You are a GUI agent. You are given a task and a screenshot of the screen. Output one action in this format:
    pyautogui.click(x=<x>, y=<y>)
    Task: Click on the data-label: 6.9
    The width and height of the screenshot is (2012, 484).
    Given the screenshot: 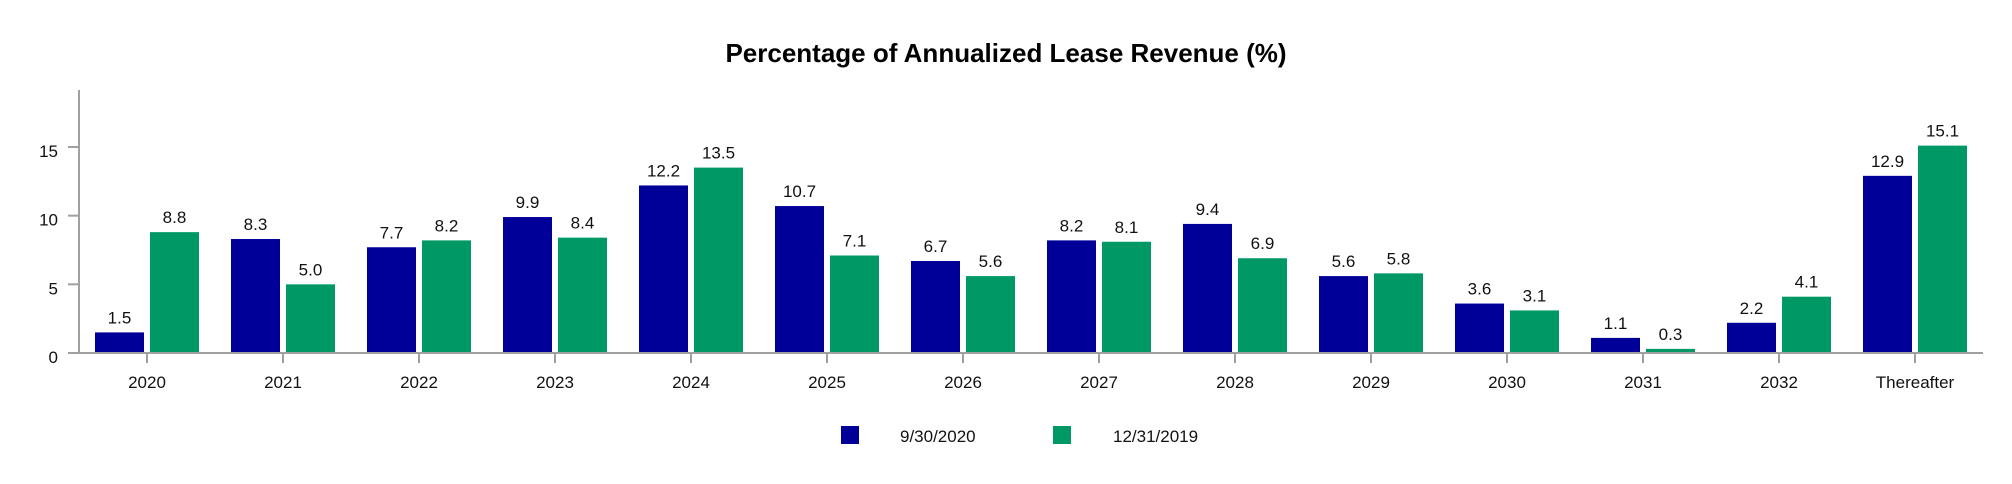 What is the action you would take?
    pyautogui.click(x=1263, y=243)
    